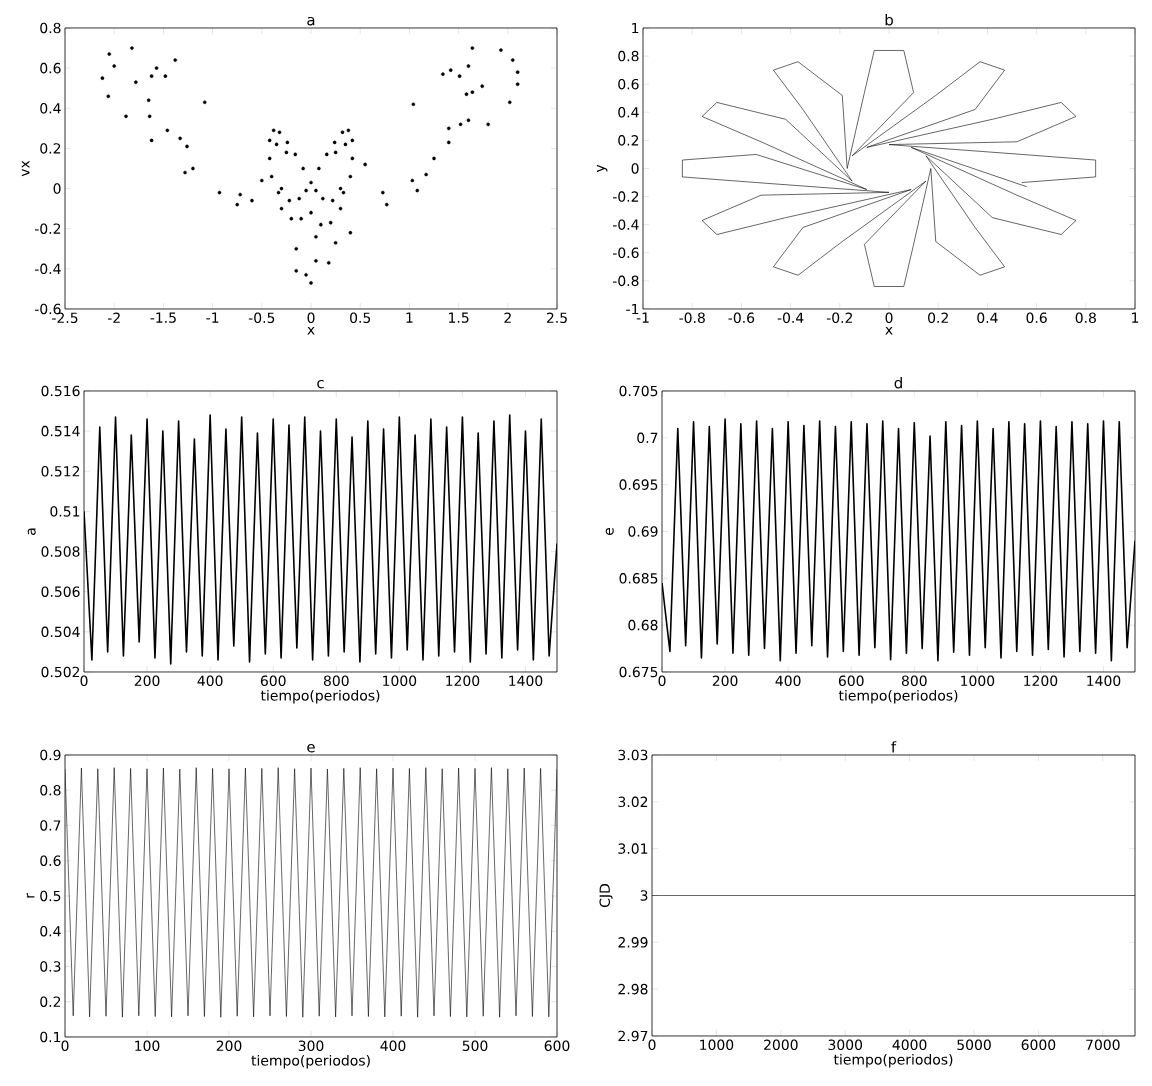 Image resolution: width=1152 pixels, height=1086 pixels. What do you see at coordinates (556, 318) in the screenshot?
I see `x-tick-label: 2.5` at bounding box center [556, 318].